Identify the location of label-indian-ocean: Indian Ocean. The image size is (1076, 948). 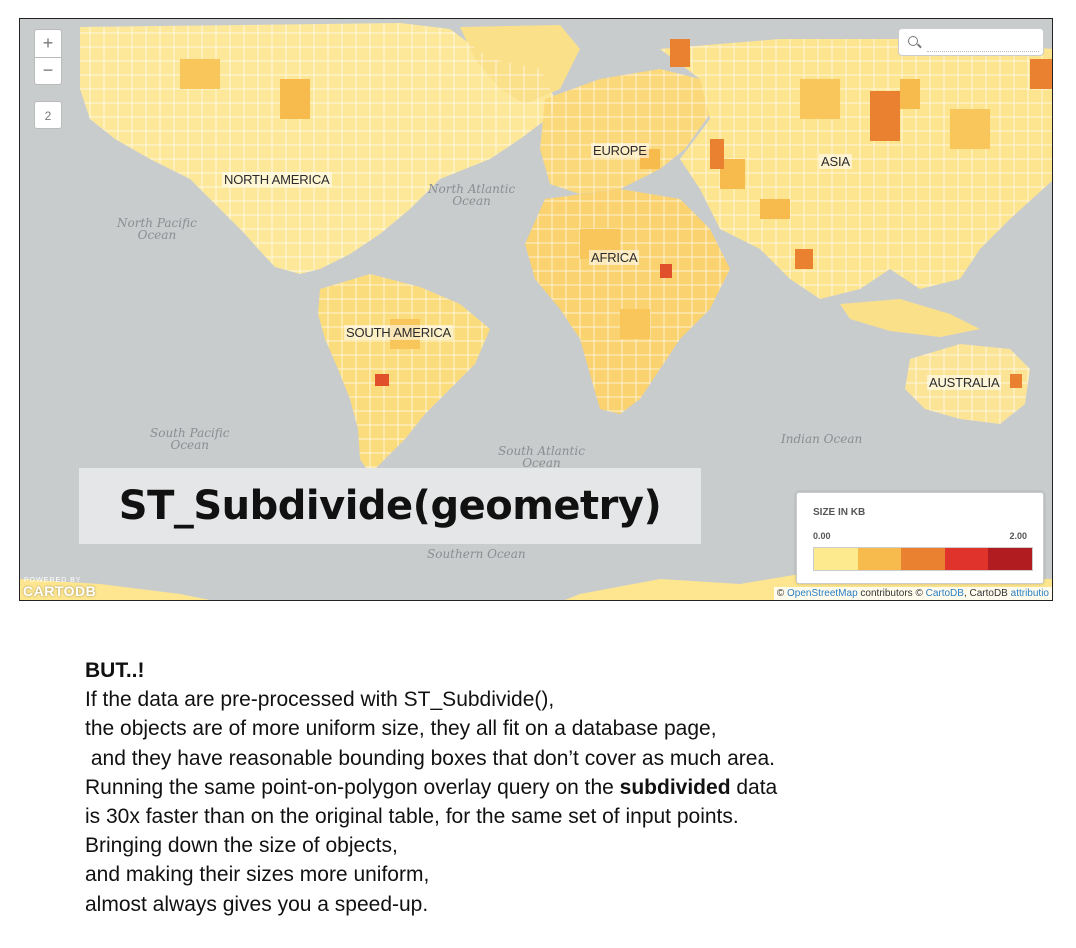
(822, 439).